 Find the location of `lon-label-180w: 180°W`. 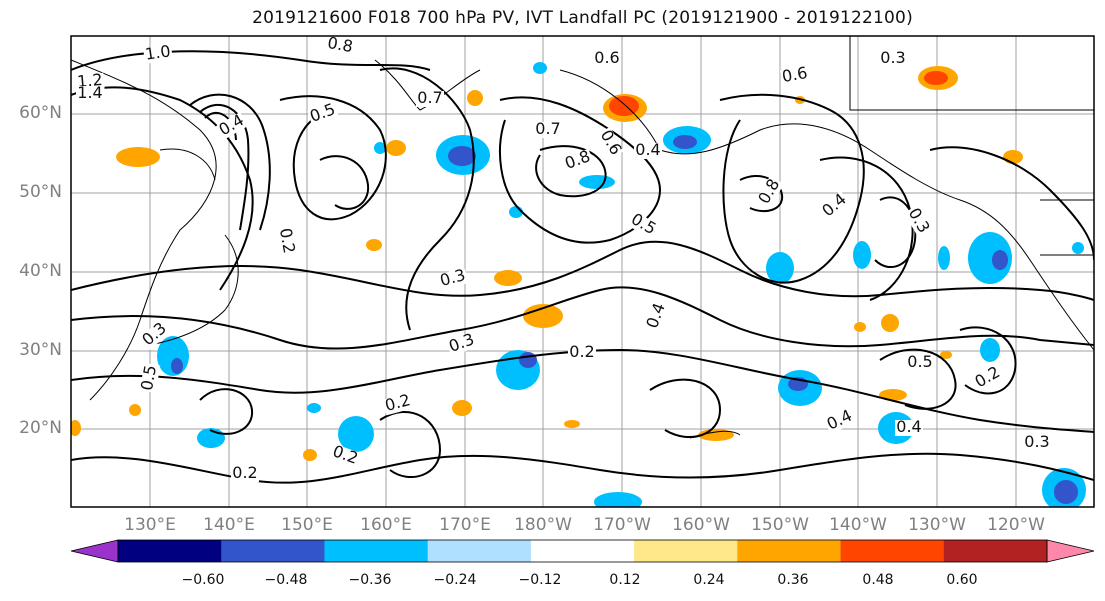

lon-label-180w: 180°W is located at coordinates (543, 525).